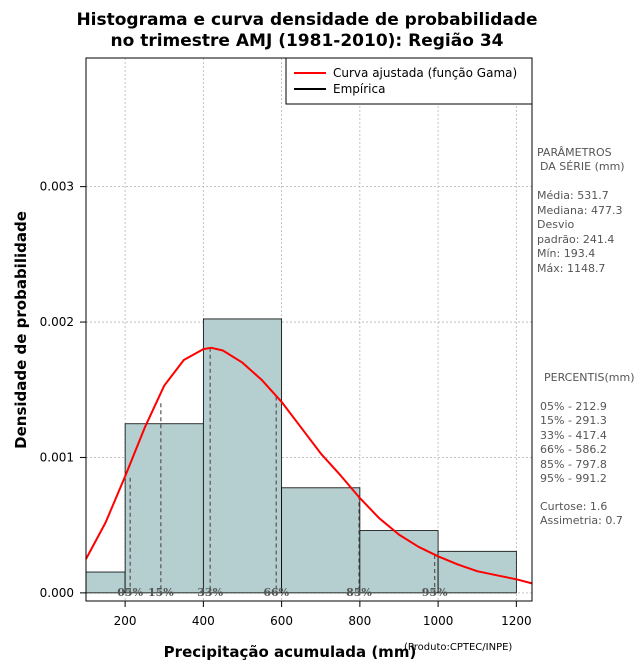  Describe the element at coordinates (573, 478) in the screenshot. I see `percentil-line: 95% - 991.2` at that location.